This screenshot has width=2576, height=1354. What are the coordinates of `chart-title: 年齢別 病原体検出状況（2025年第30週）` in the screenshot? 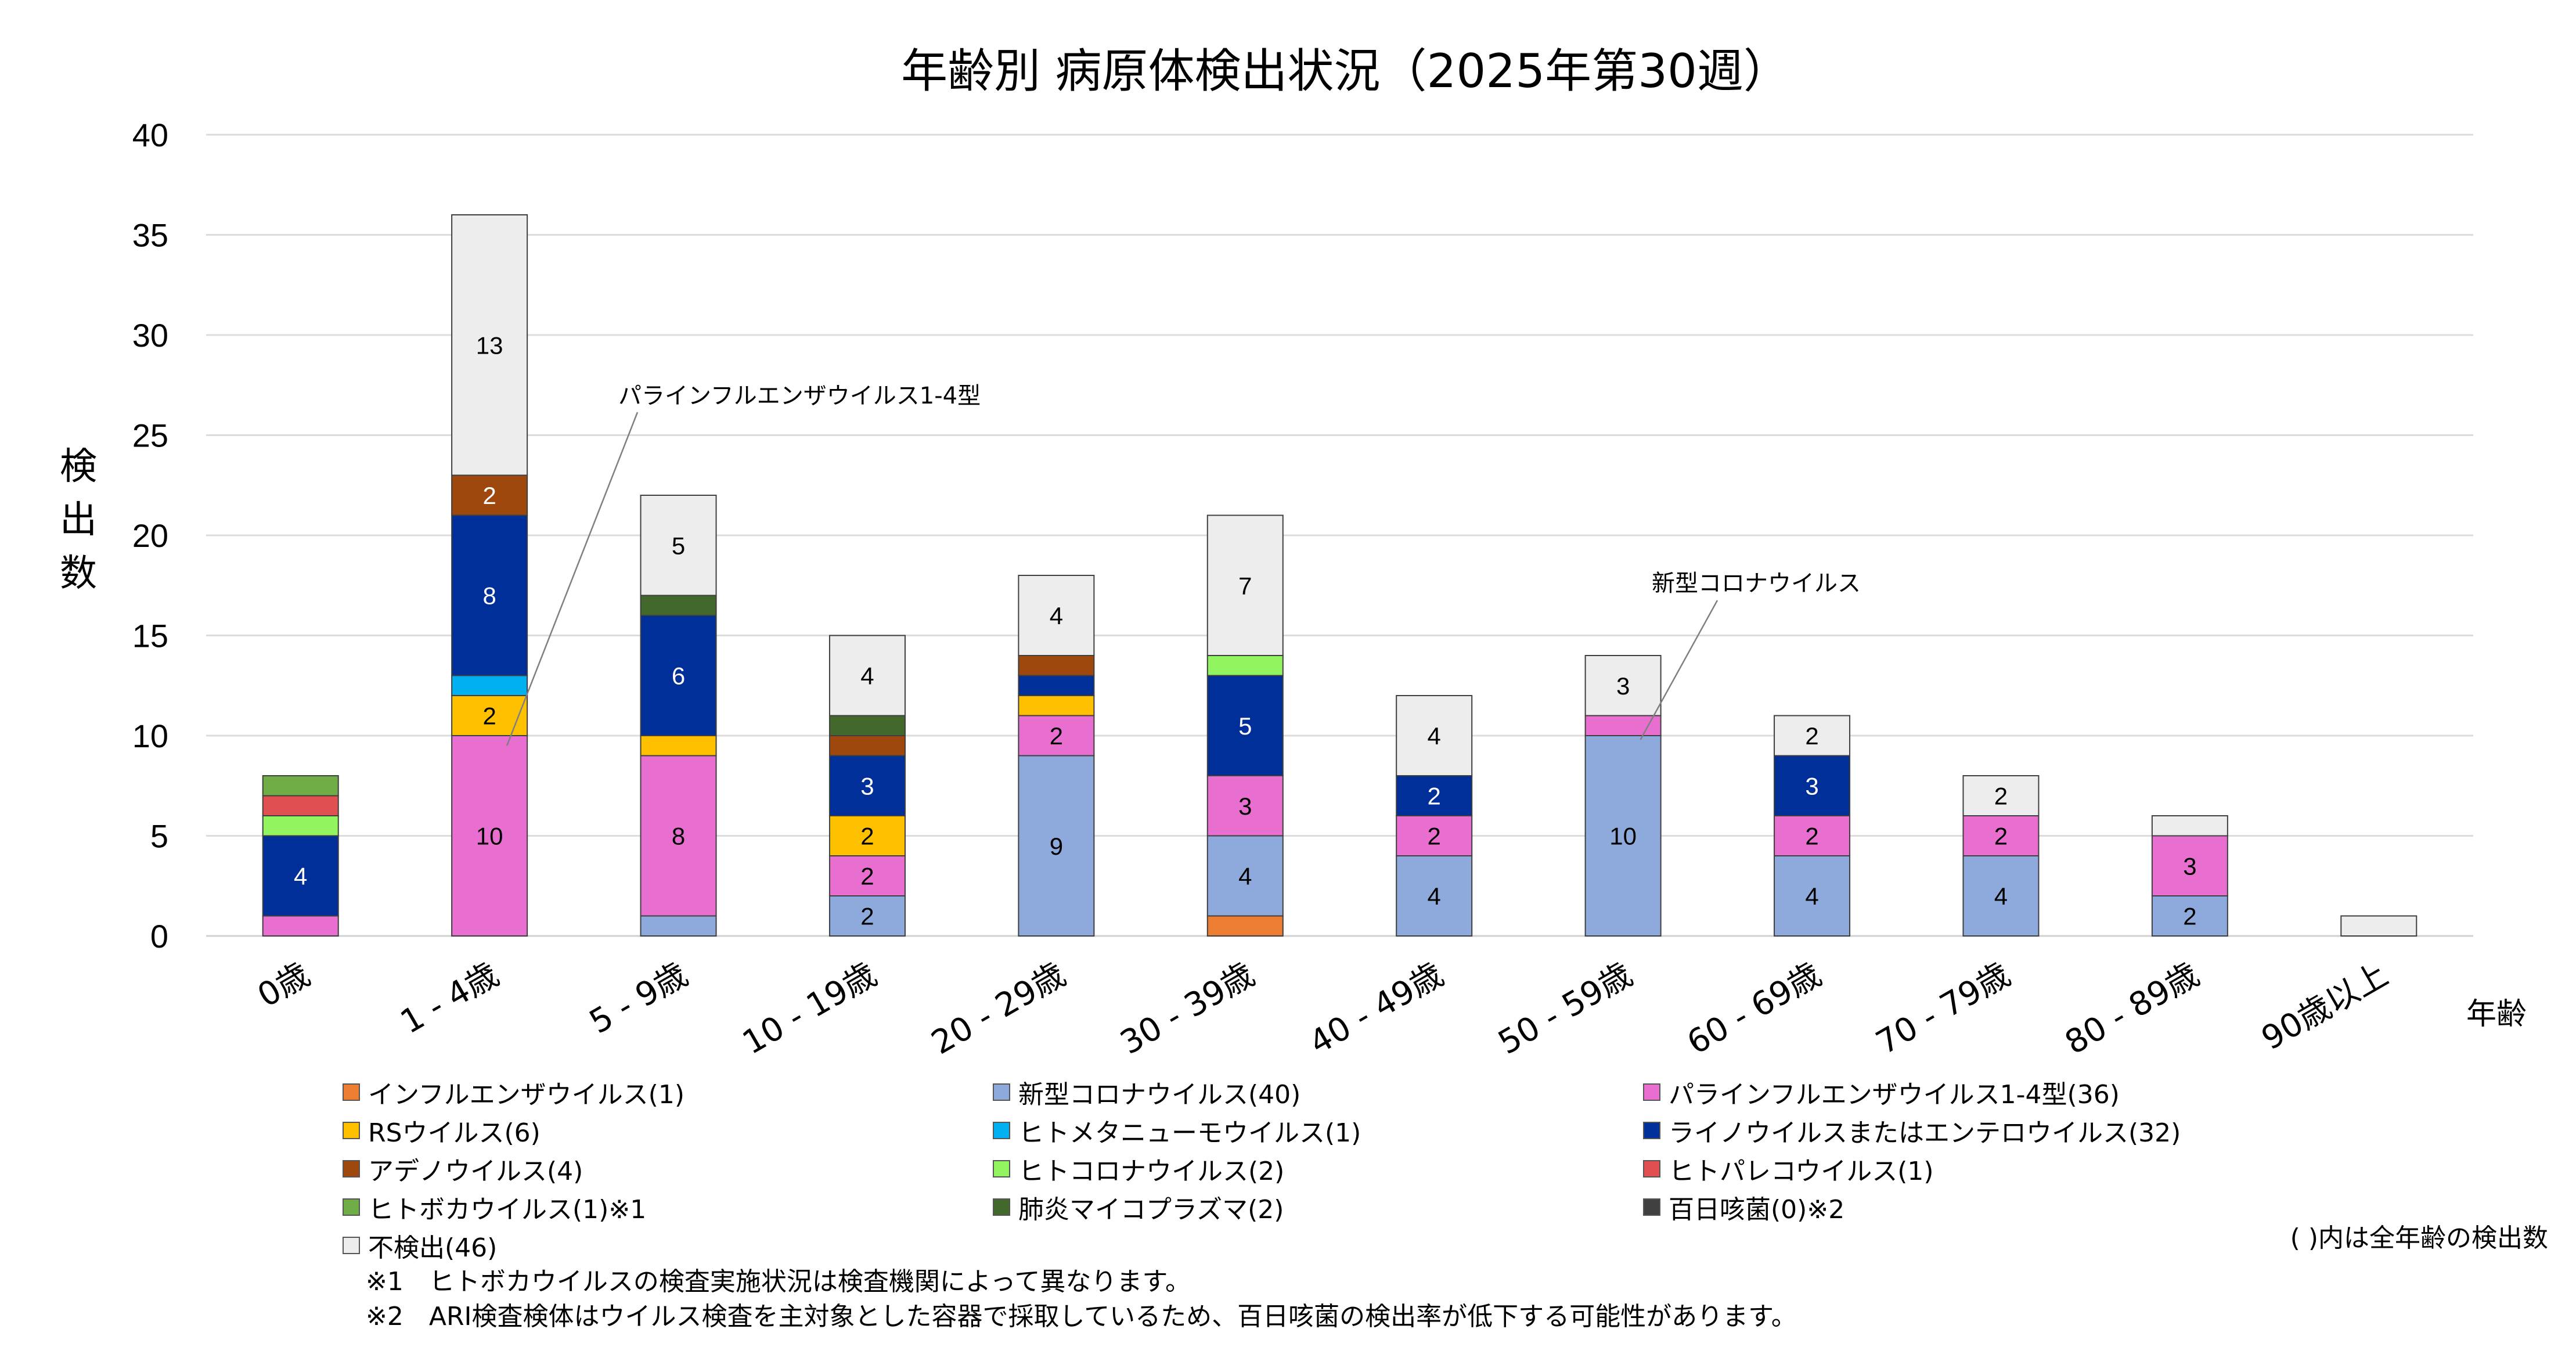 It's located at (1345, 71).